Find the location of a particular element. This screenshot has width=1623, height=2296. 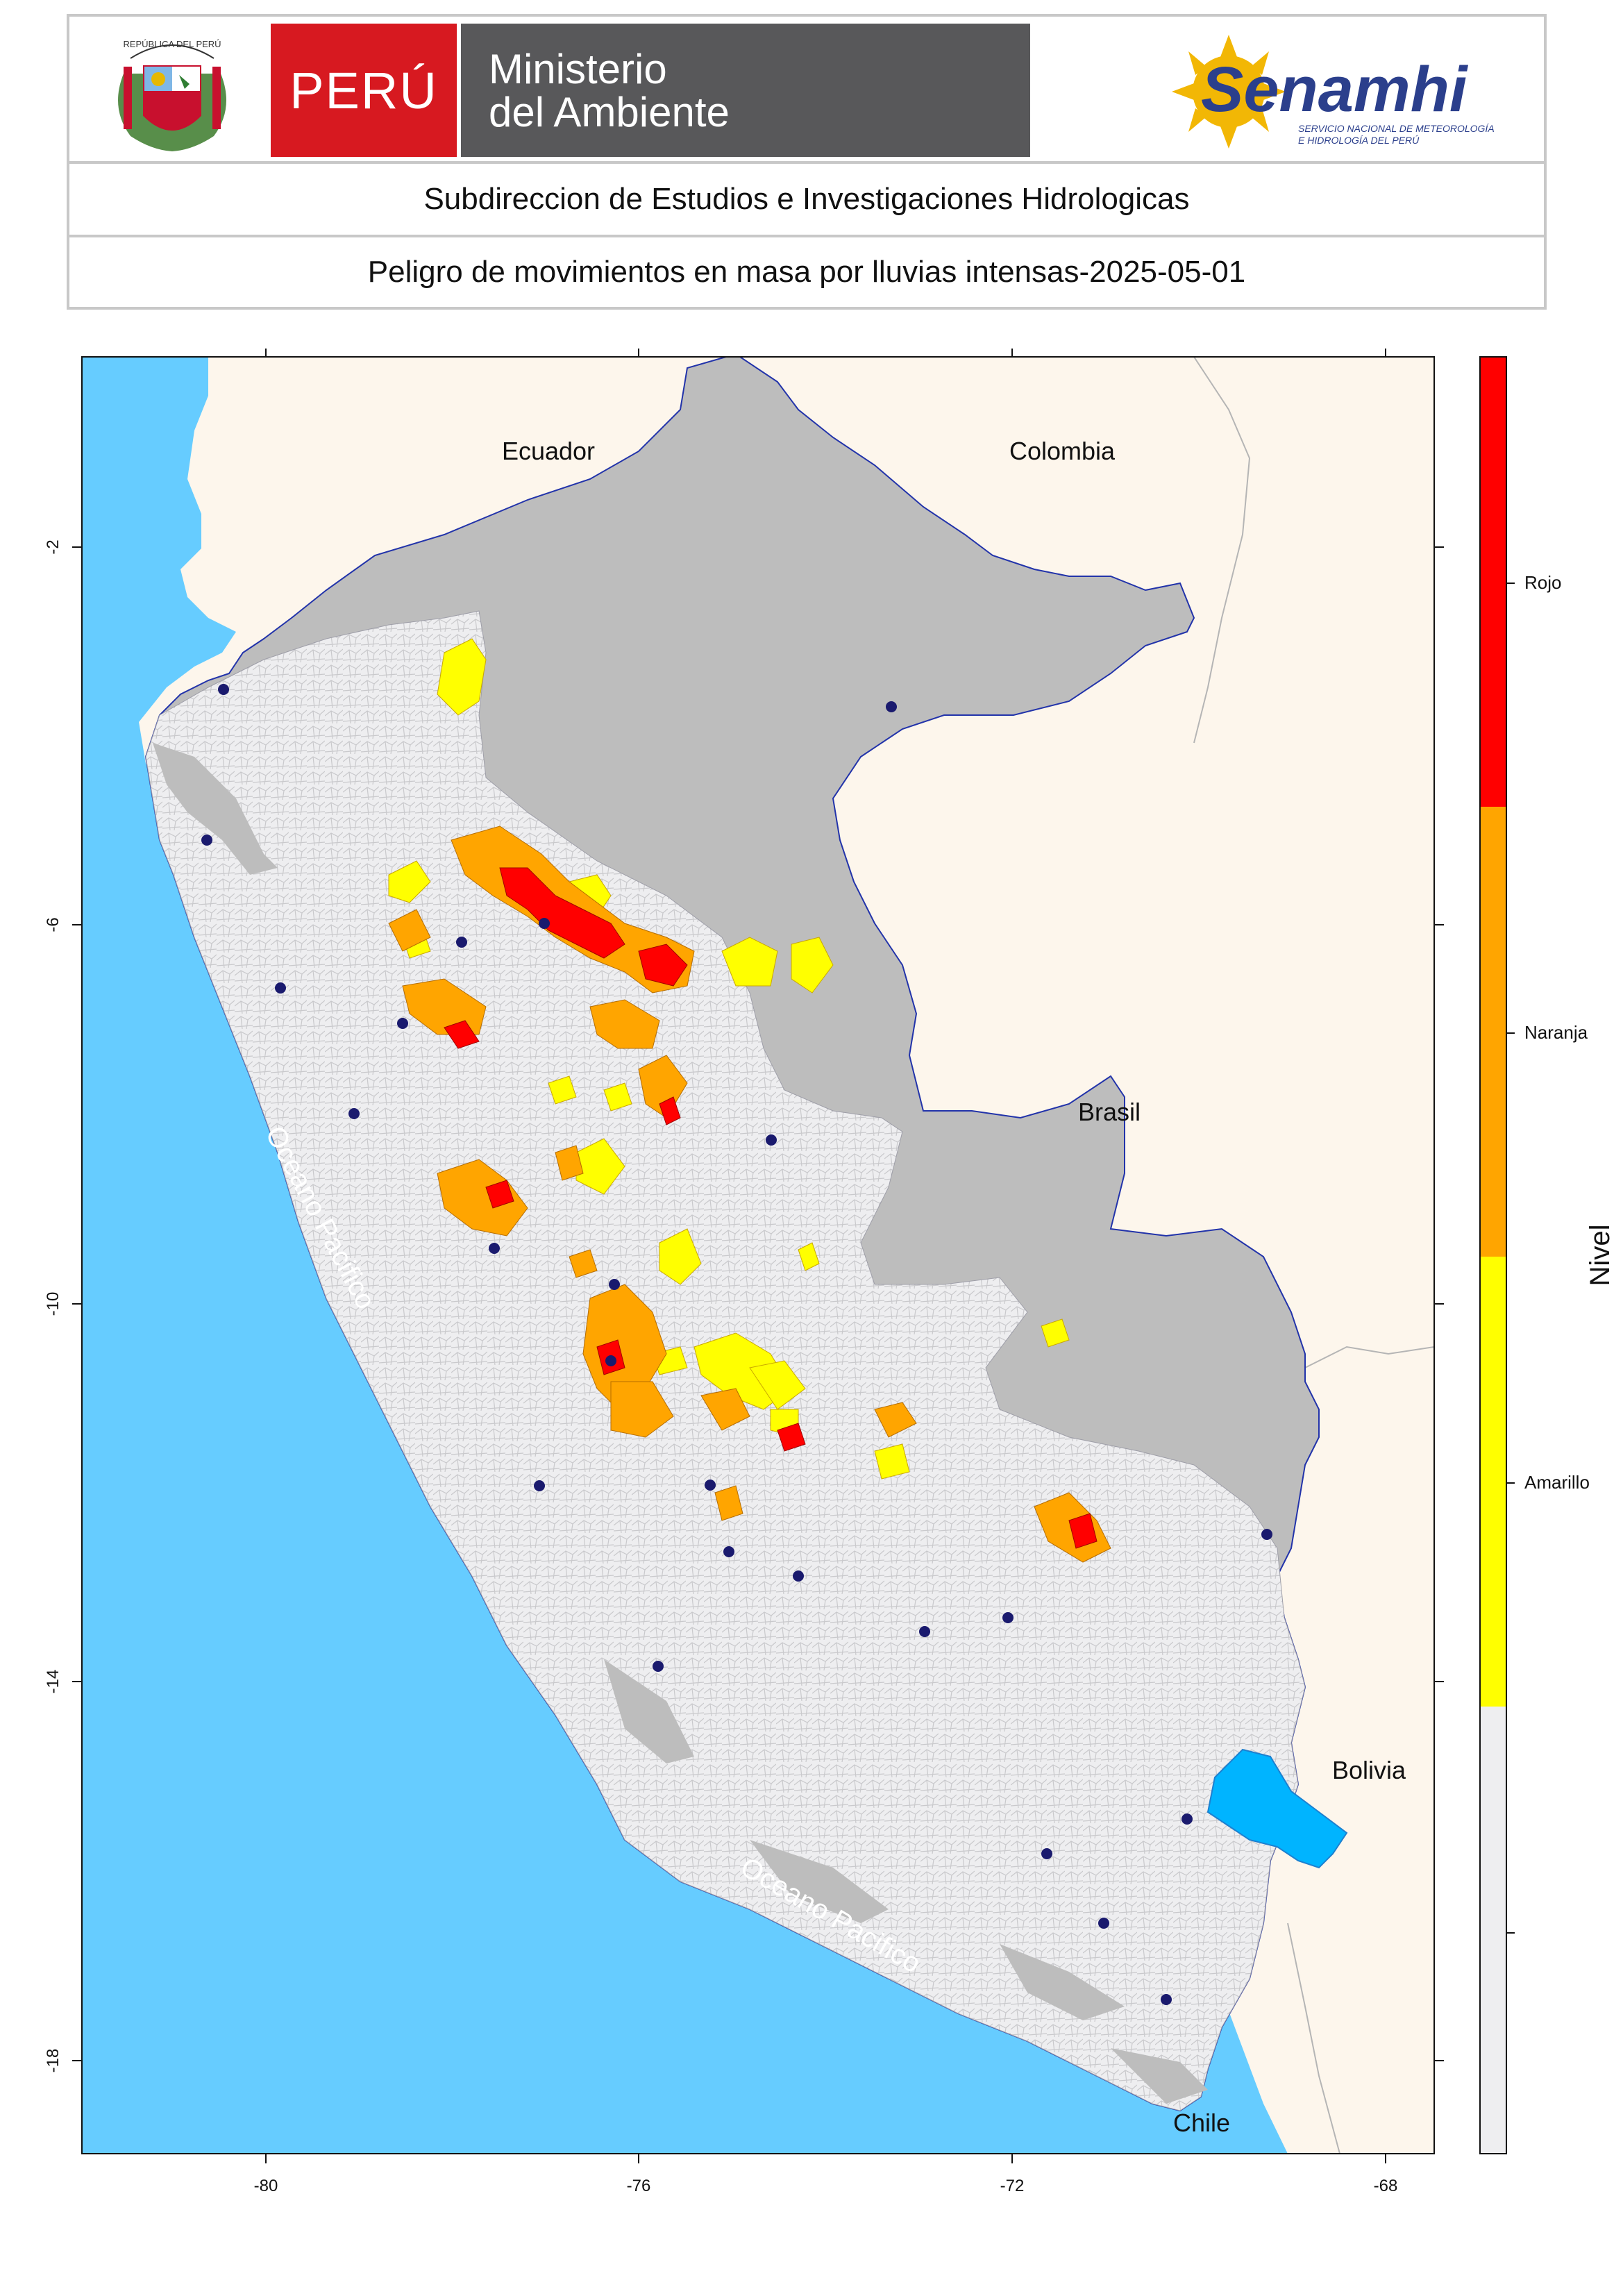

hazard-rojo-areas is located at coordinates (771, 1208).